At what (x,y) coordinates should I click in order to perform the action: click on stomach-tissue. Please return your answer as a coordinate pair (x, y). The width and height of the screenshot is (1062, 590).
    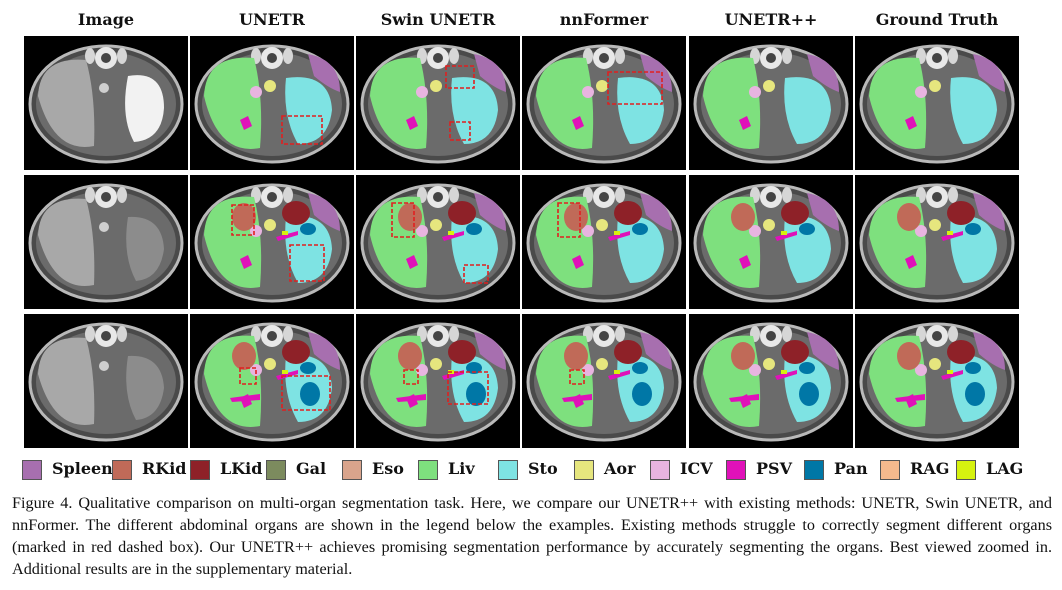
    Looking at the image, I should click on (145, 248).